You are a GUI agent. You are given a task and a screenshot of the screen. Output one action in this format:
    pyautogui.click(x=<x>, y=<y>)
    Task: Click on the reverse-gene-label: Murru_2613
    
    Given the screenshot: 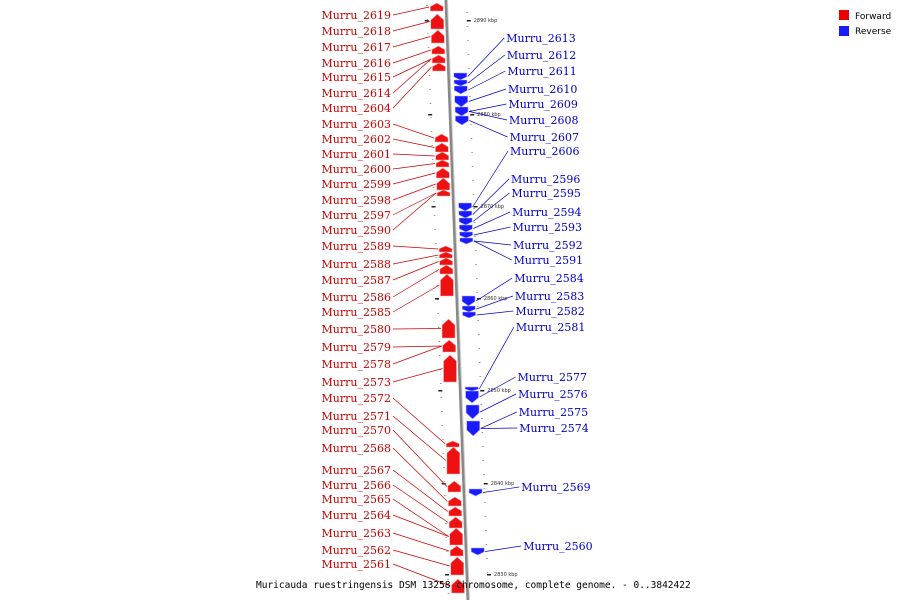 What is the action you would take?
    pyautogui.click(x=540, y=38)
    